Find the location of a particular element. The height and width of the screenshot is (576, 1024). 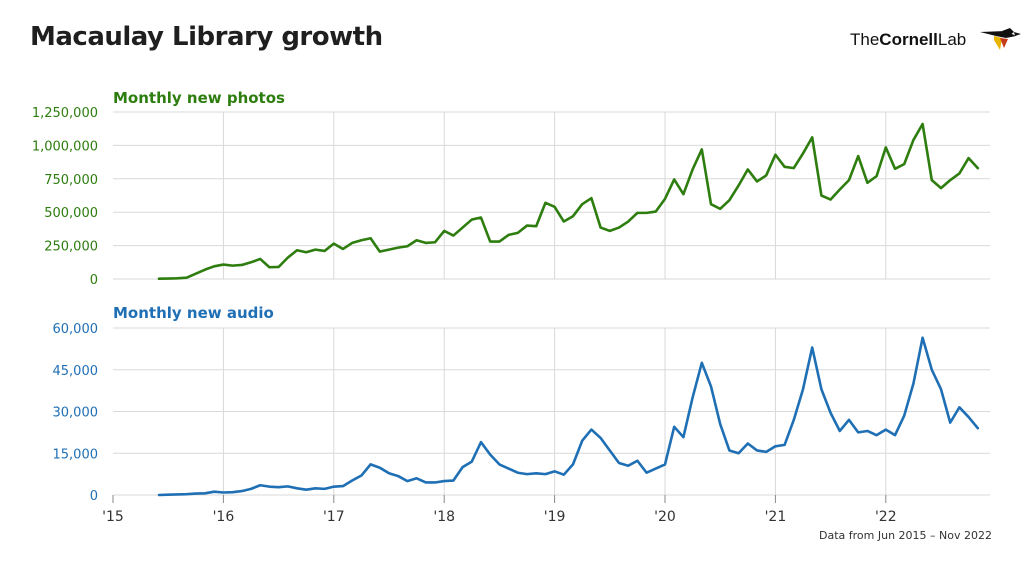

x-axis: '15 '16 '17 '18 '19 '20 '21 '22 is located at coordinates (499, 510).